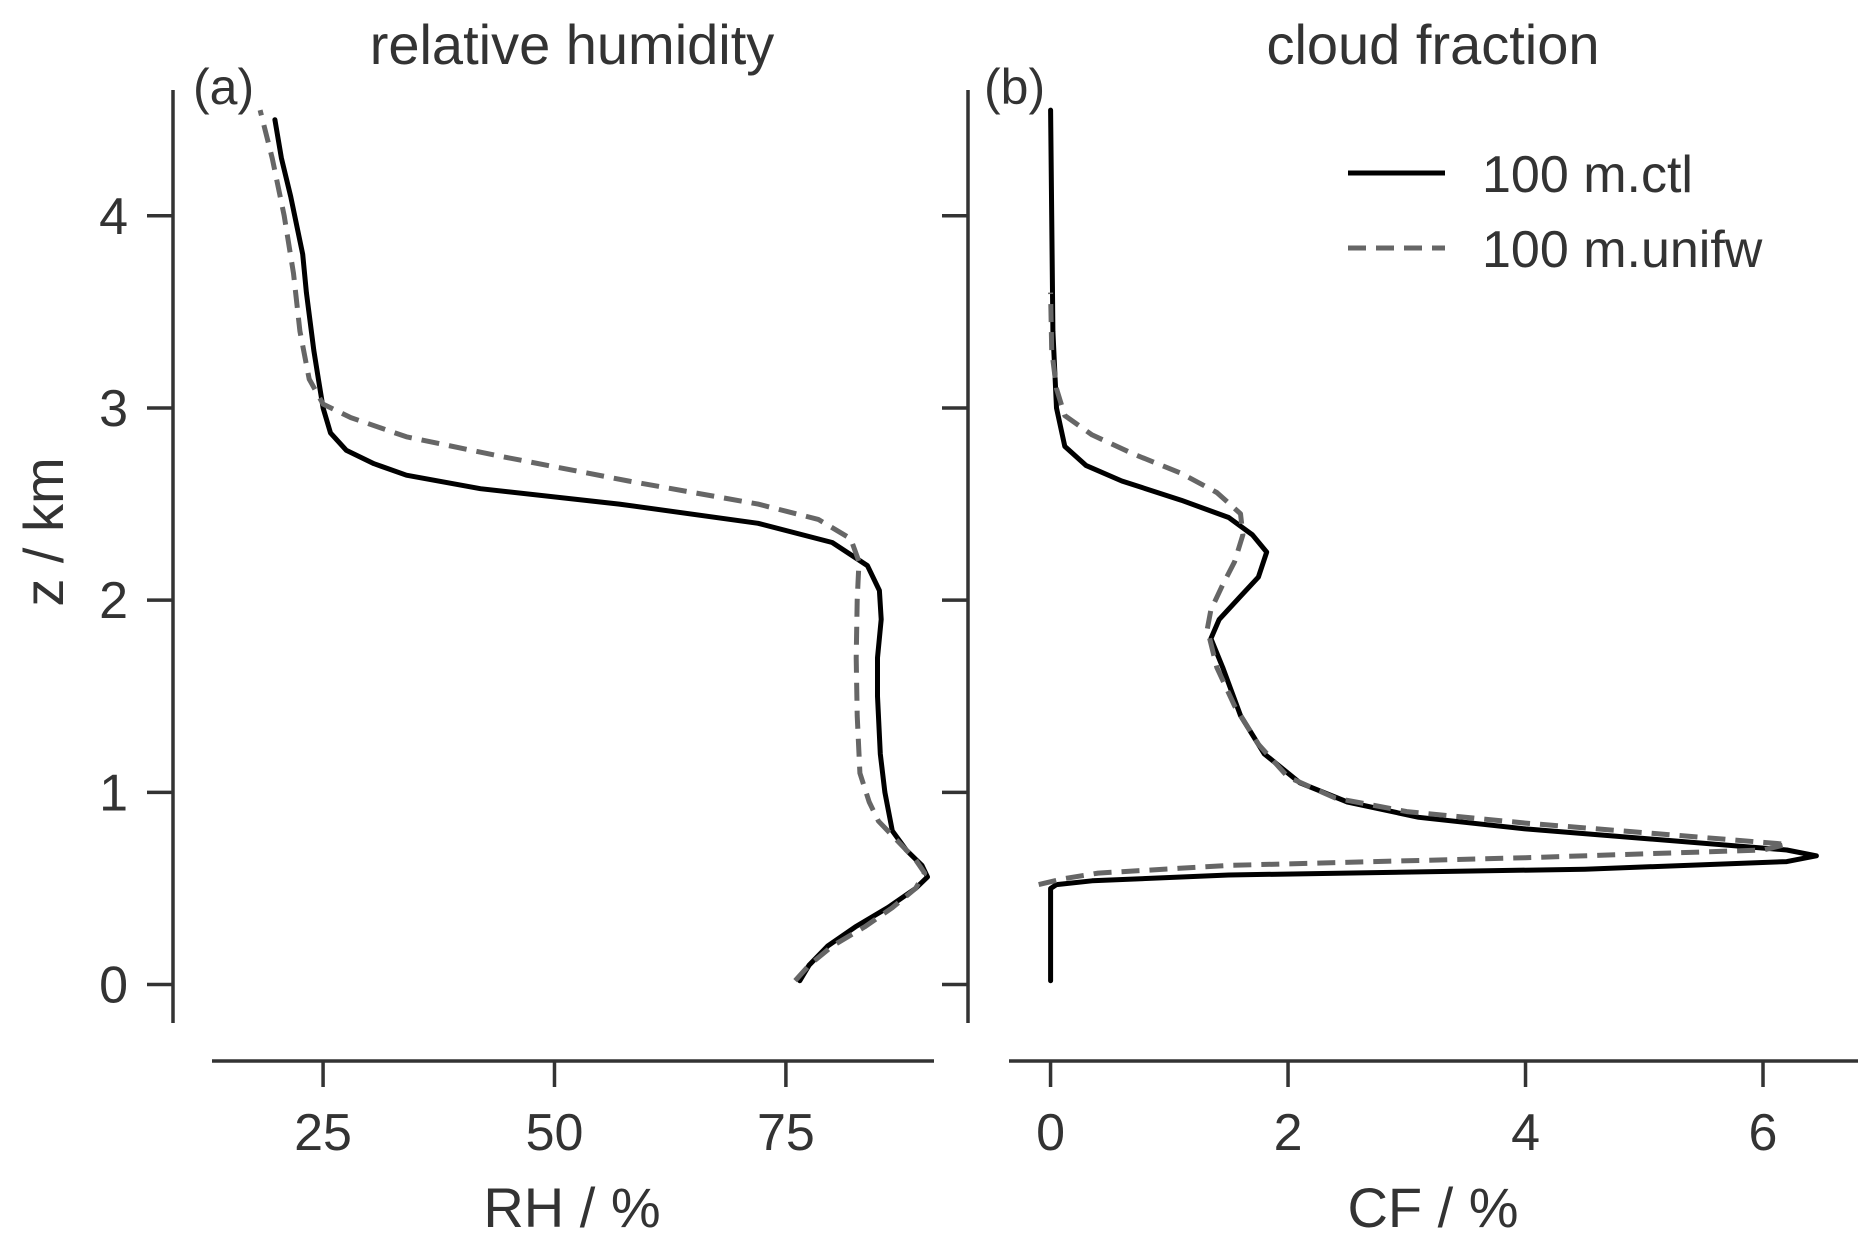 This screenshot has height=1243, width=1872. What do you see at coordinates (1050, 1133) in the screenshot?
I see `x-tick-label: 0` at bounding box center [1050, 1133].